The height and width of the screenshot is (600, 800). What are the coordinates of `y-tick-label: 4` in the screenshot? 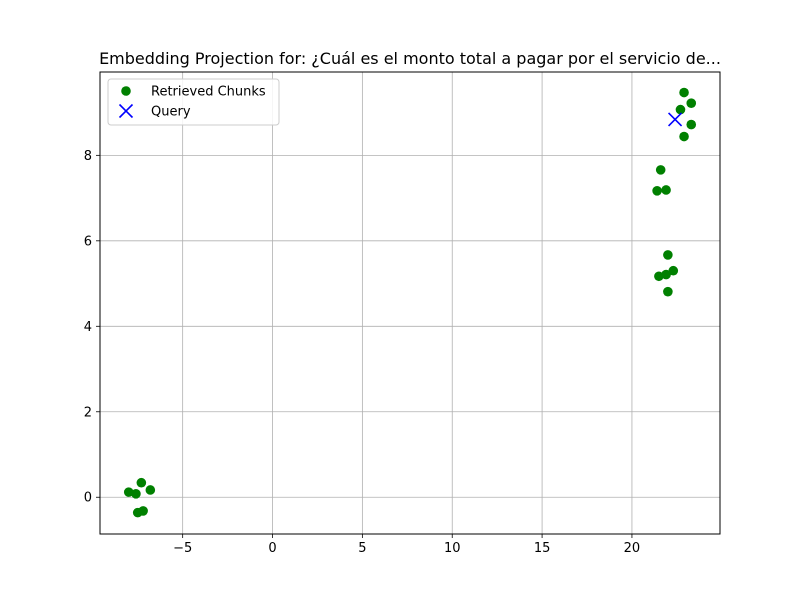 It's located at (88, 327).